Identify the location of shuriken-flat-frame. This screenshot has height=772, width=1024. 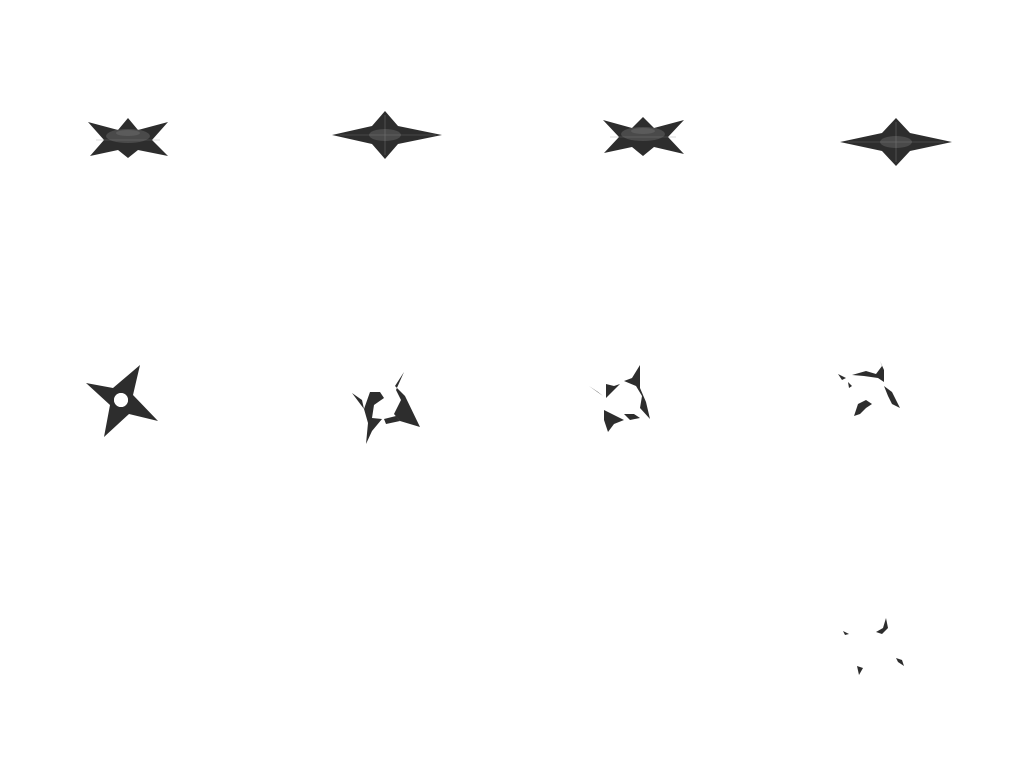
(122, 401).